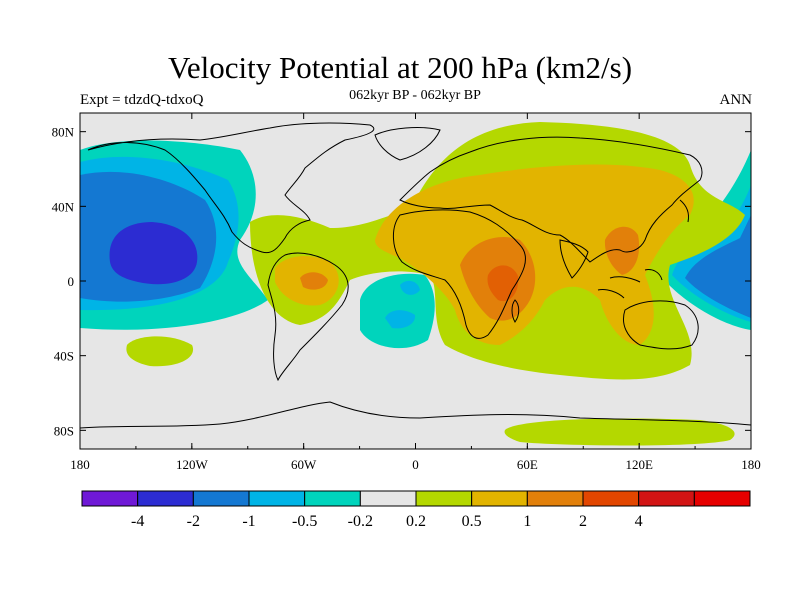 The width and height of the screenshot is (800, 600). I want to click on coast-india, so click(574, 259).